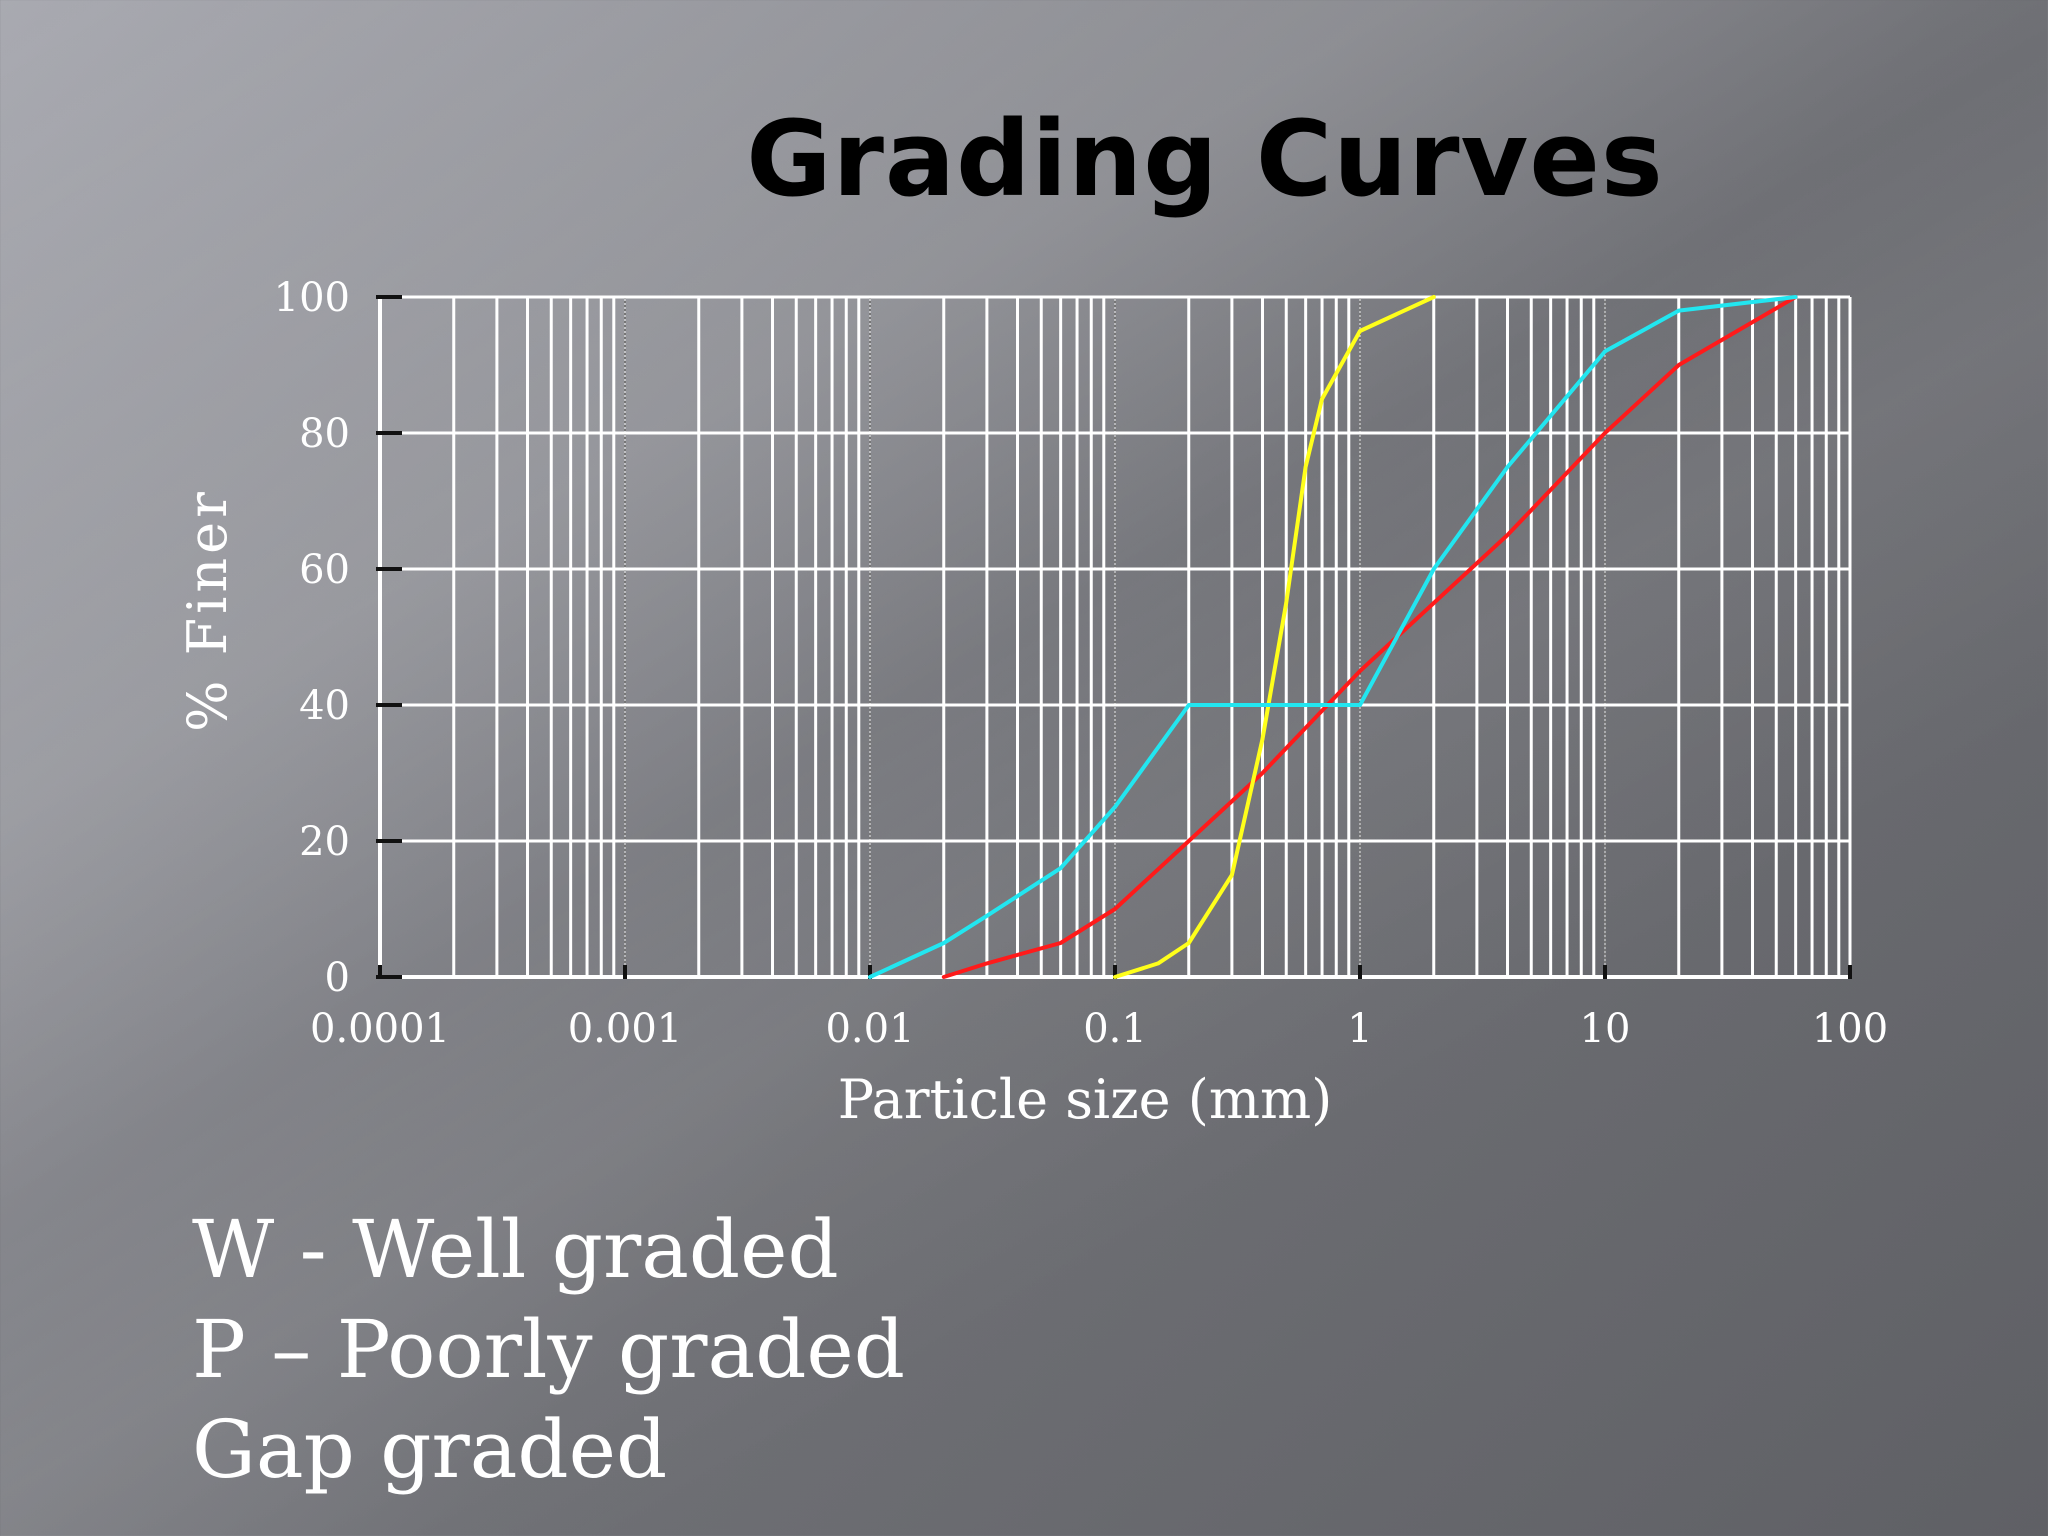 Image resolution: width=2048 pixels, height=1536 pixels. I want to click on x-tick-label: 0.01, so click(869, 1029).